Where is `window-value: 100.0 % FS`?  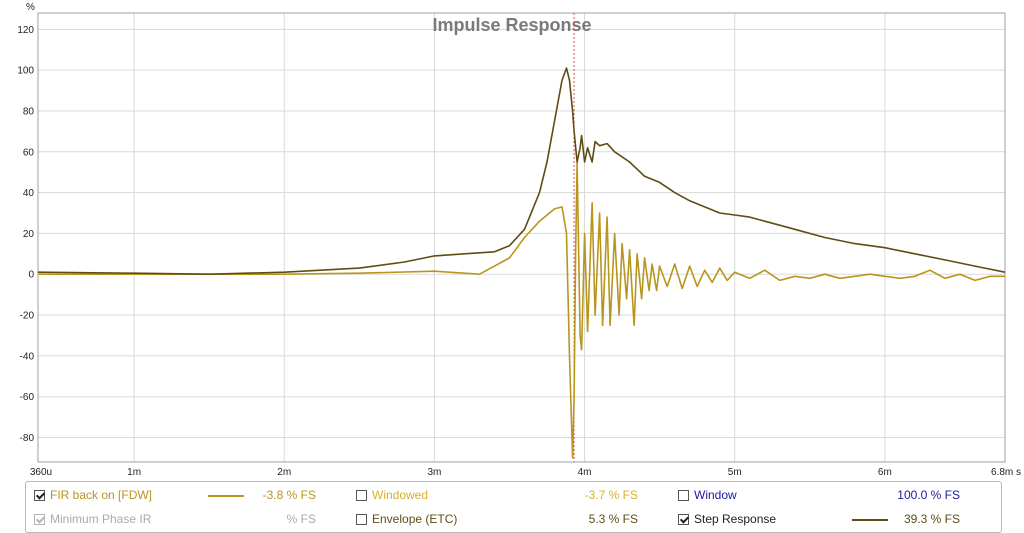 window-value: 100.0 % FS is located at coordinates (928, 495).